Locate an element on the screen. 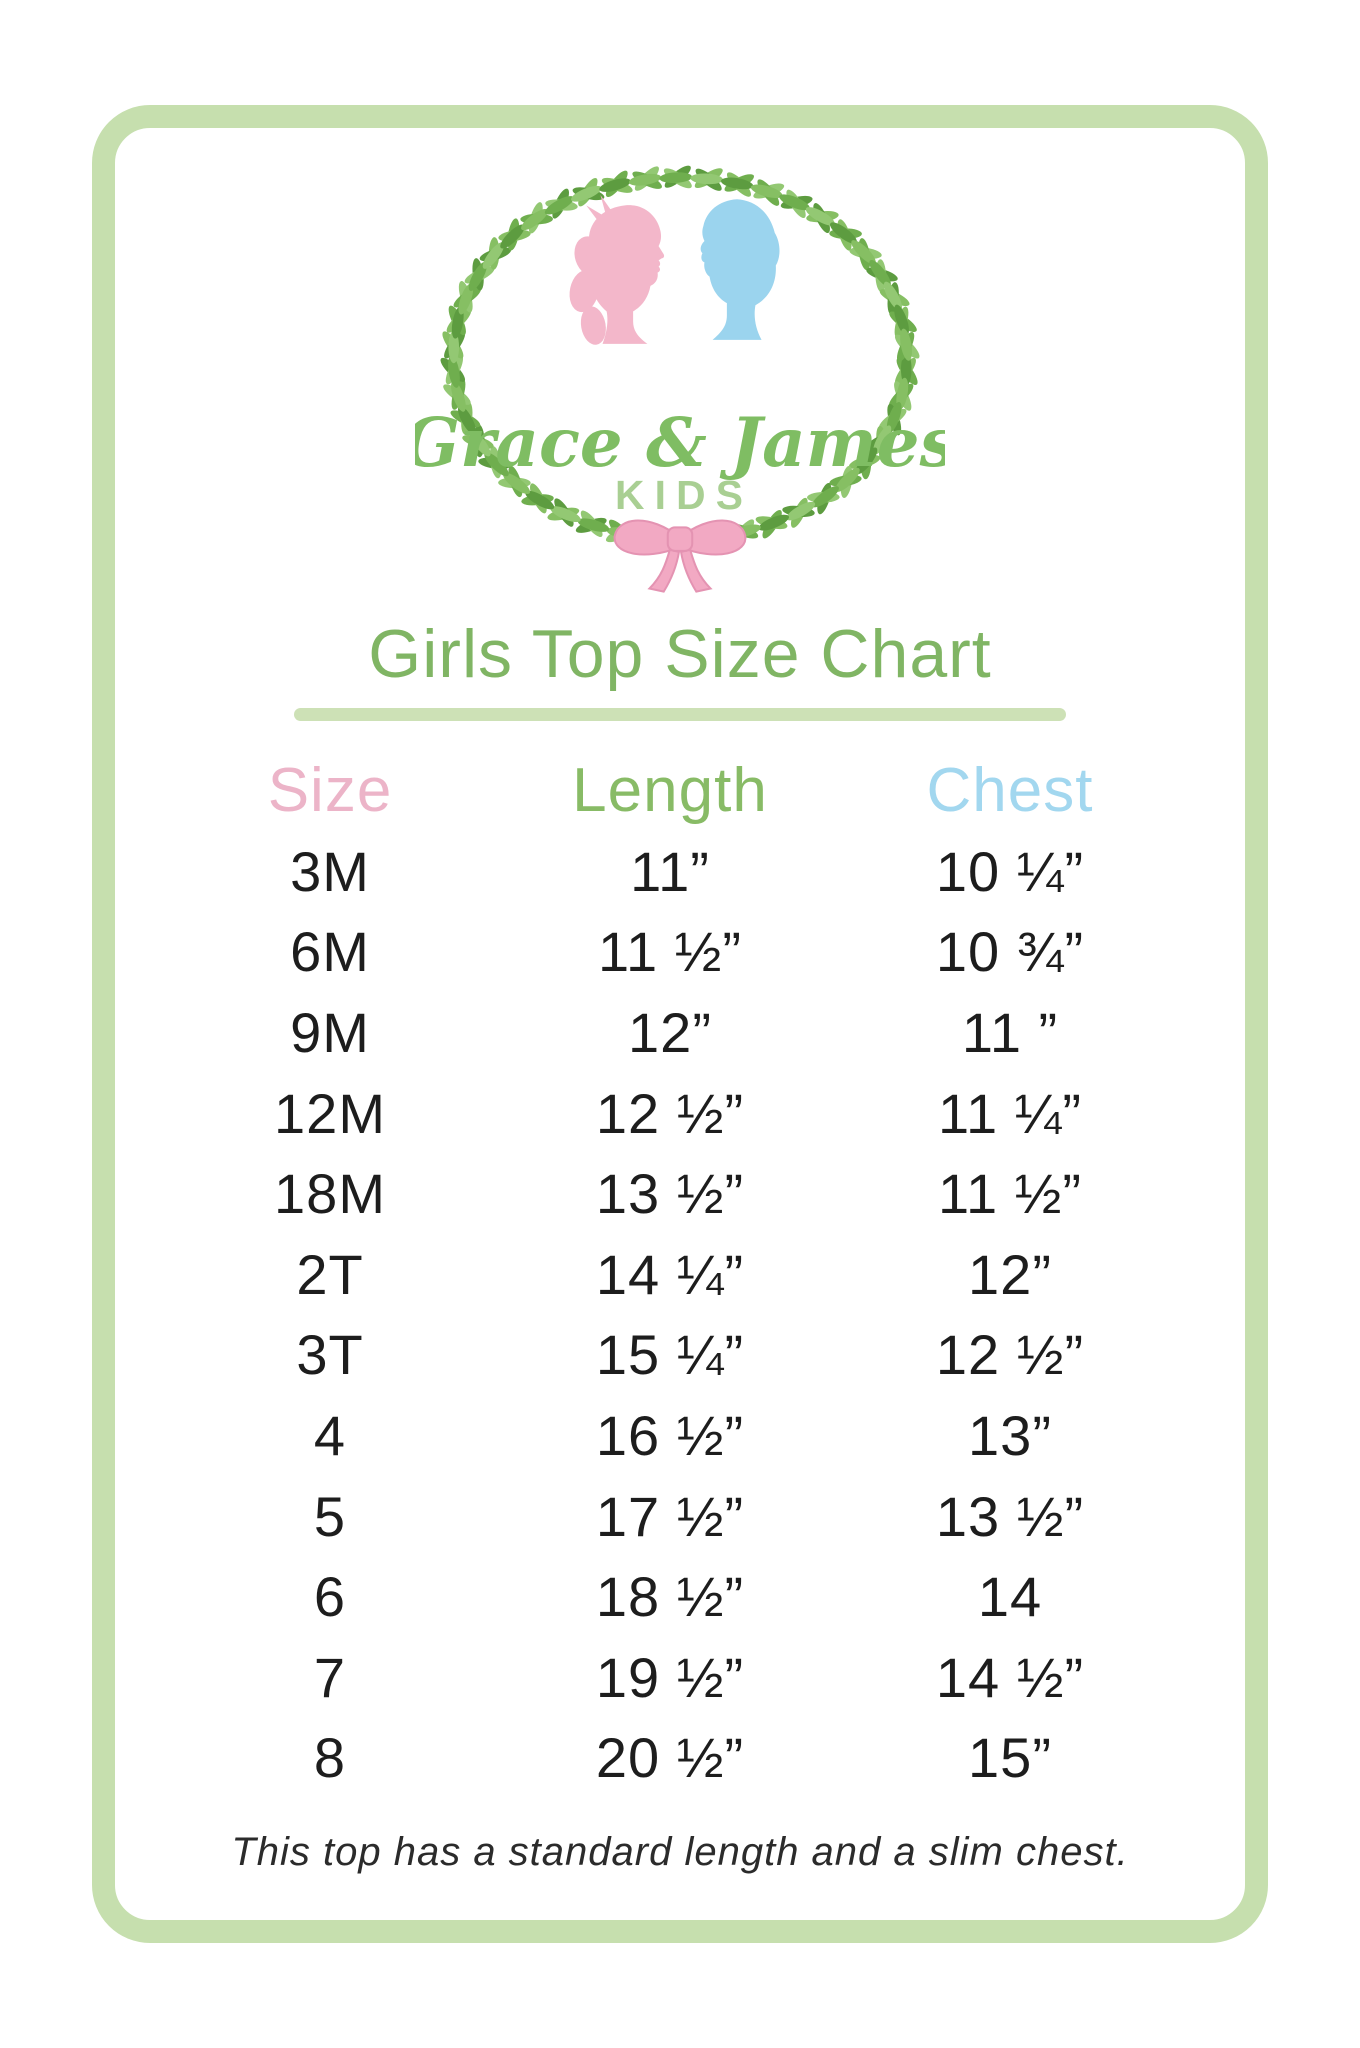 The height and width of the screenshot is (2048, 1360). chest-value: 10 ¼” is located at coordinates (1010, 871).